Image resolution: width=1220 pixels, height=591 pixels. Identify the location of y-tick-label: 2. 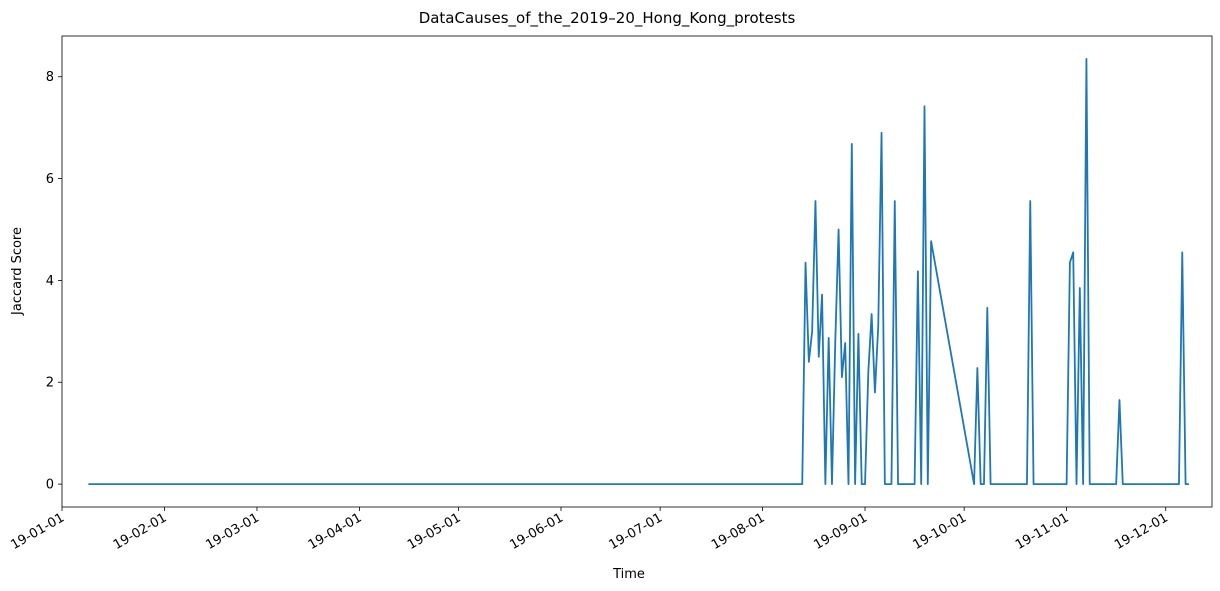
(50, 383).